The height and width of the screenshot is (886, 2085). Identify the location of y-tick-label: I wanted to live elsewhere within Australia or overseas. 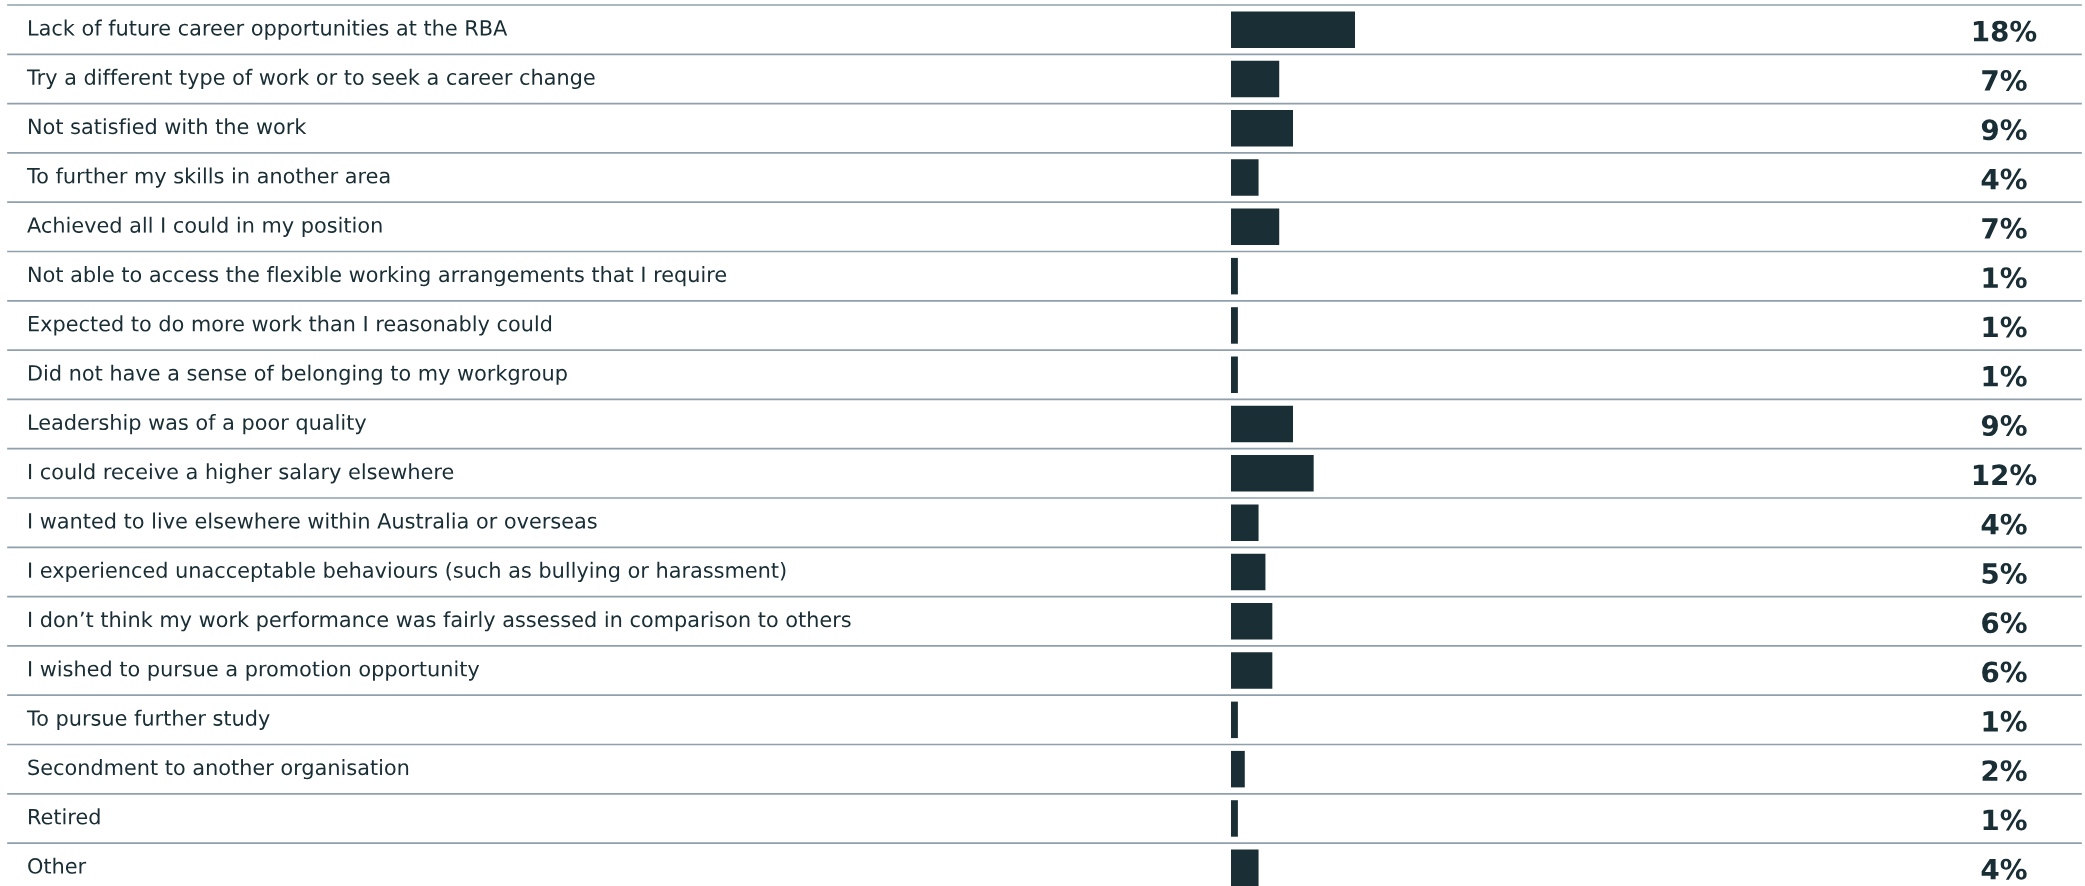
(313, 520).